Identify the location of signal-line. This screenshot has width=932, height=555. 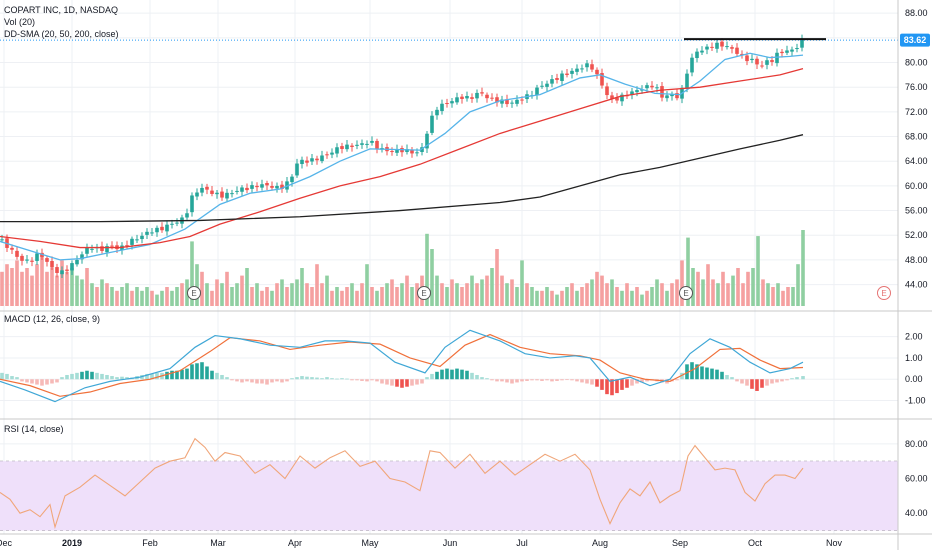
(402, 365).